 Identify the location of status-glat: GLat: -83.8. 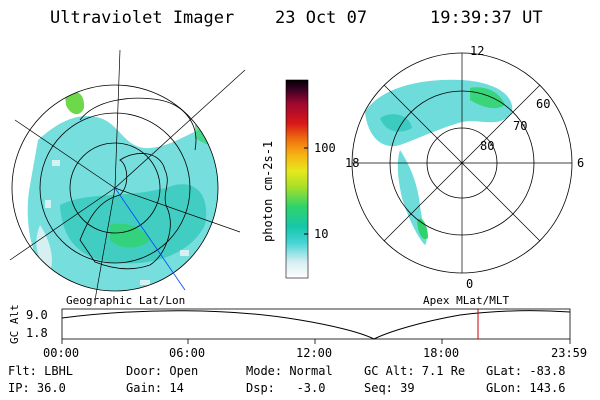
(526, 371).